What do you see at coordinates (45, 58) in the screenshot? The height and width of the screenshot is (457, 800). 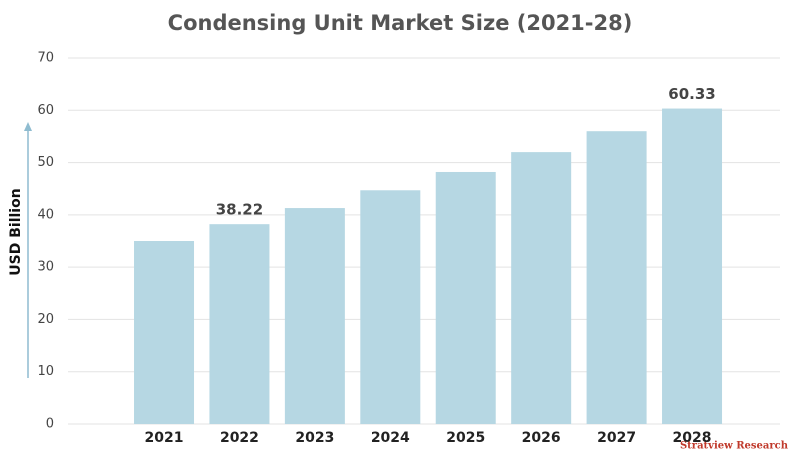 I see `y-tick-label: 70` at bounding box center [45, 58].